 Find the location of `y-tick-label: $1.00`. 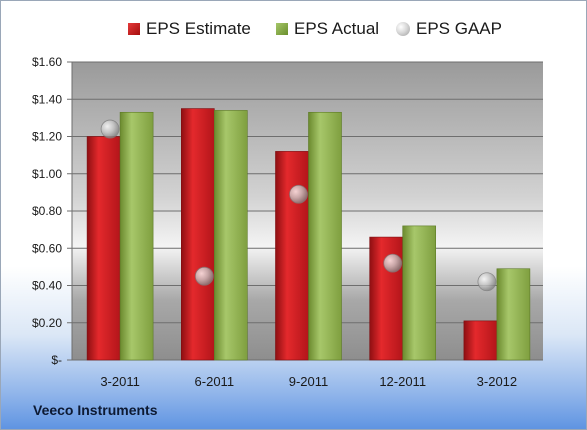

y-tick-label: $1.00 is located at coordinates (47, 174).